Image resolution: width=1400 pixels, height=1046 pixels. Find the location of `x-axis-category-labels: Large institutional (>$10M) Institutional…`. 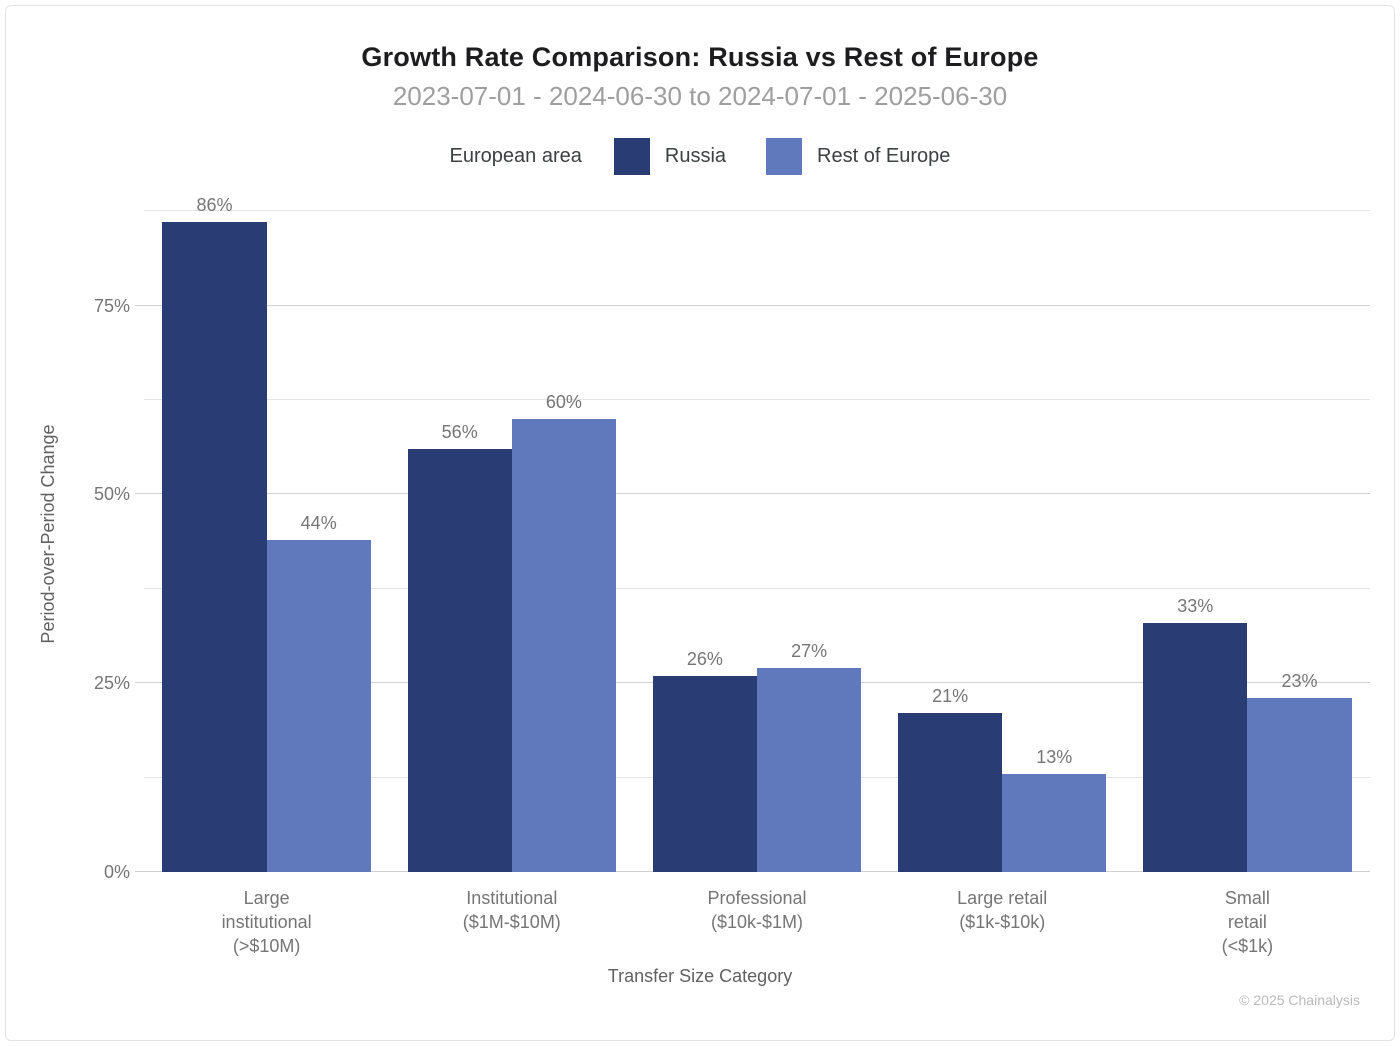

x-axis-category-labels: Large institutional (>$10M) Institutional… is located at coordinates (757, 922).